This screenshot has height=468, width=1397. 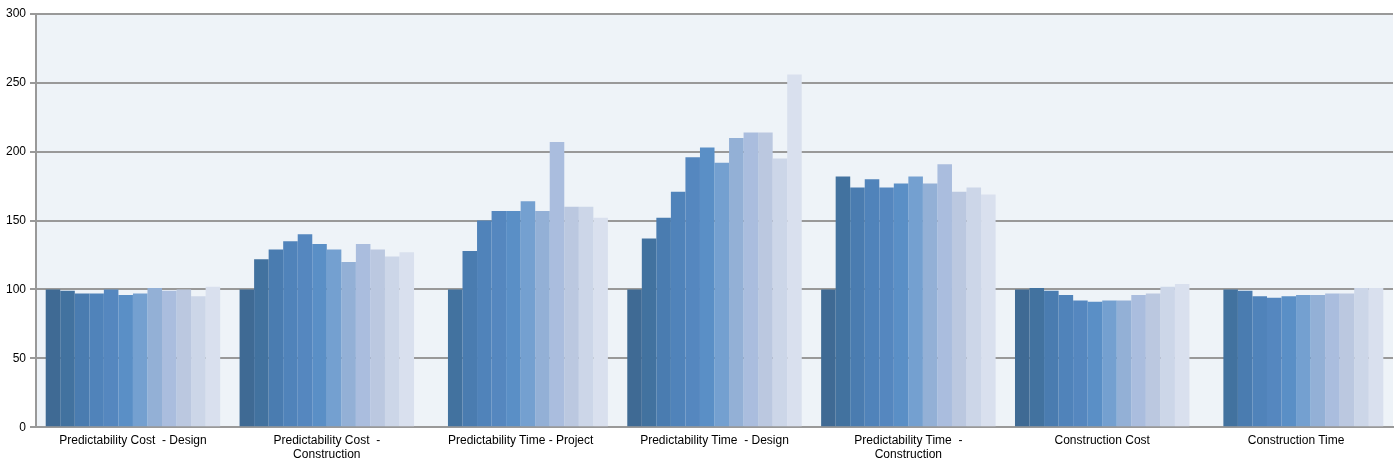 I want to click on y-tick-label: 200, so click(x=16, y=151).